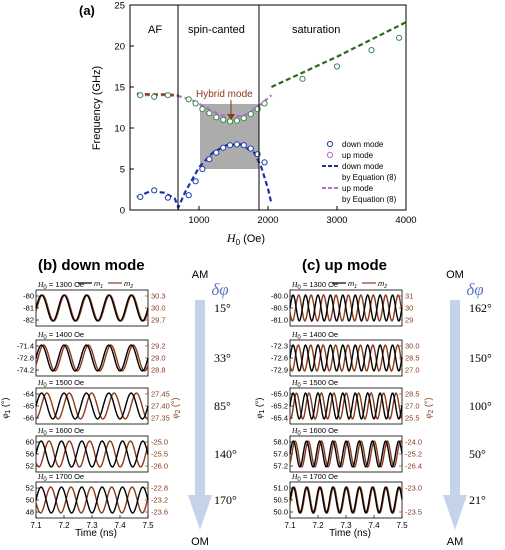 This screenshot has width=505, height=550. I want to click on right-tick-label: 28.5, so click(412, 358).